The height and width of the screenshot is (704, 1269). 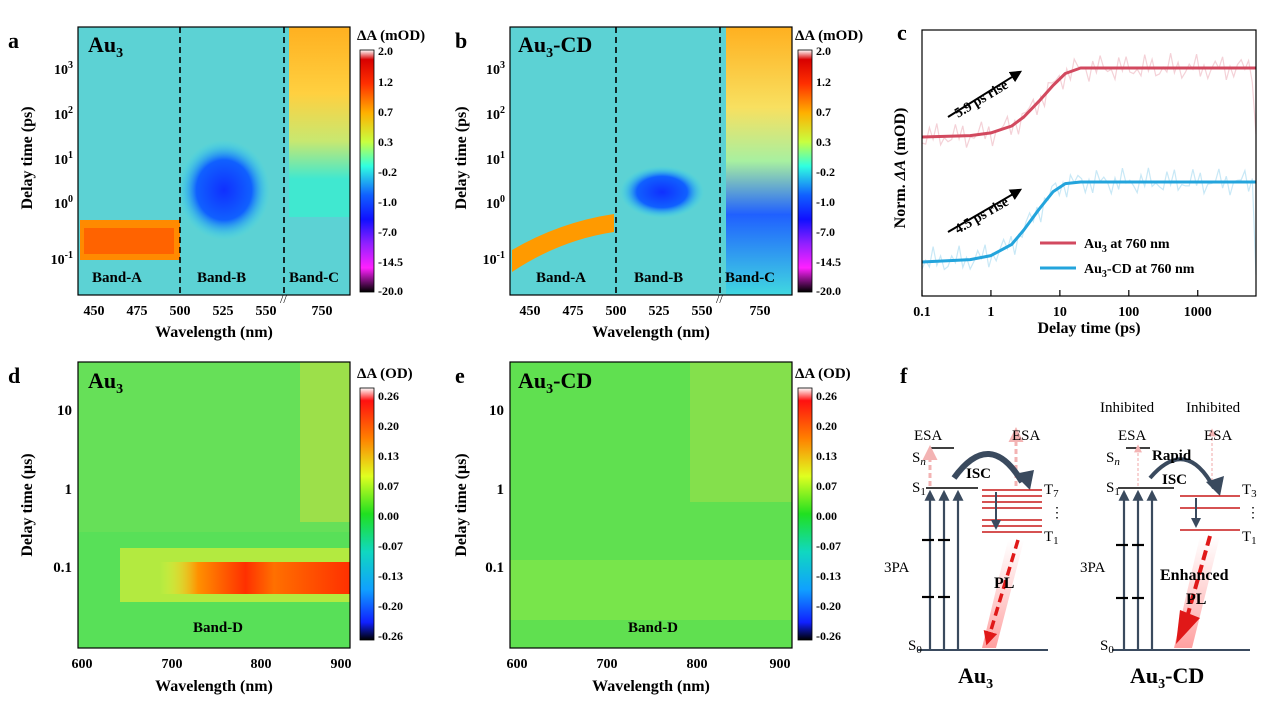 I want to click on rise-arrow-au3, so click(x=985, y=94).